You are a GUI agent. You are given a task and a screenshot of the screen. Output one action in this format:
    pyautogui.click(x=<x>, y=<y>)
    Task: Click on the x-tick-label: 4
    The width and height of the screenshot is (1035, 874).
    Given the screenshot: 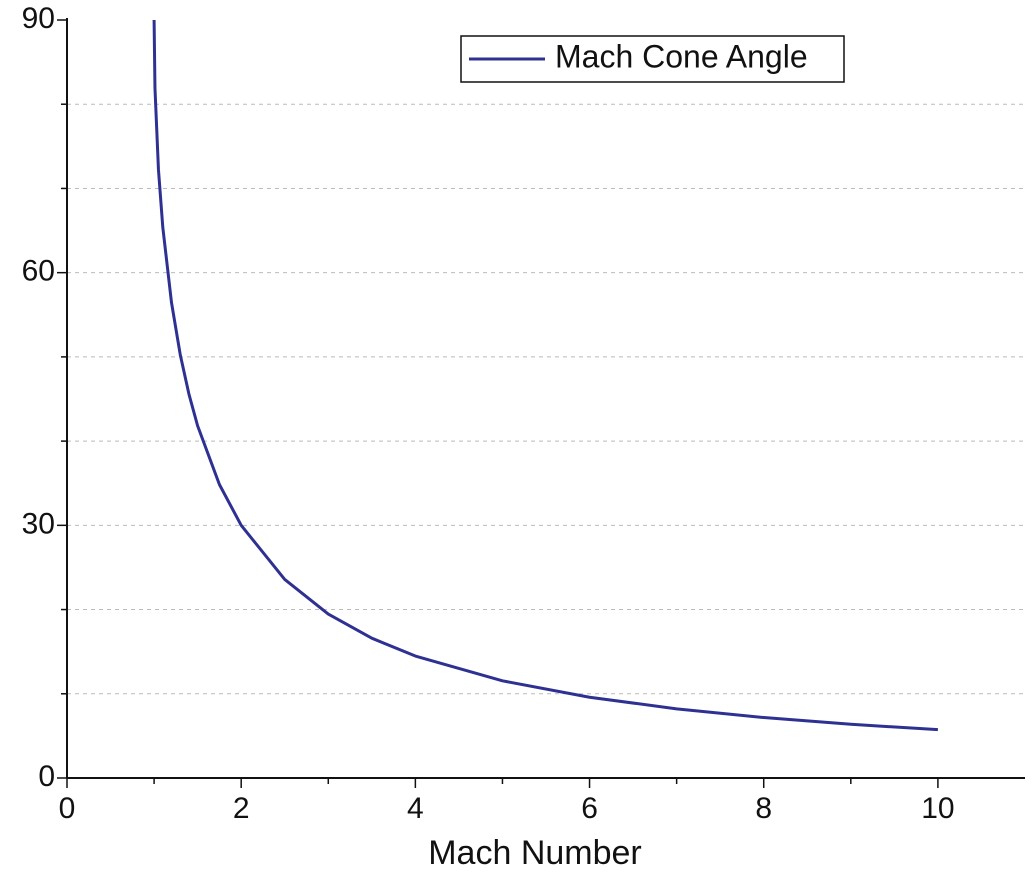 What is the action you would take?
    pyautogui.click(x=415, y=808)
    